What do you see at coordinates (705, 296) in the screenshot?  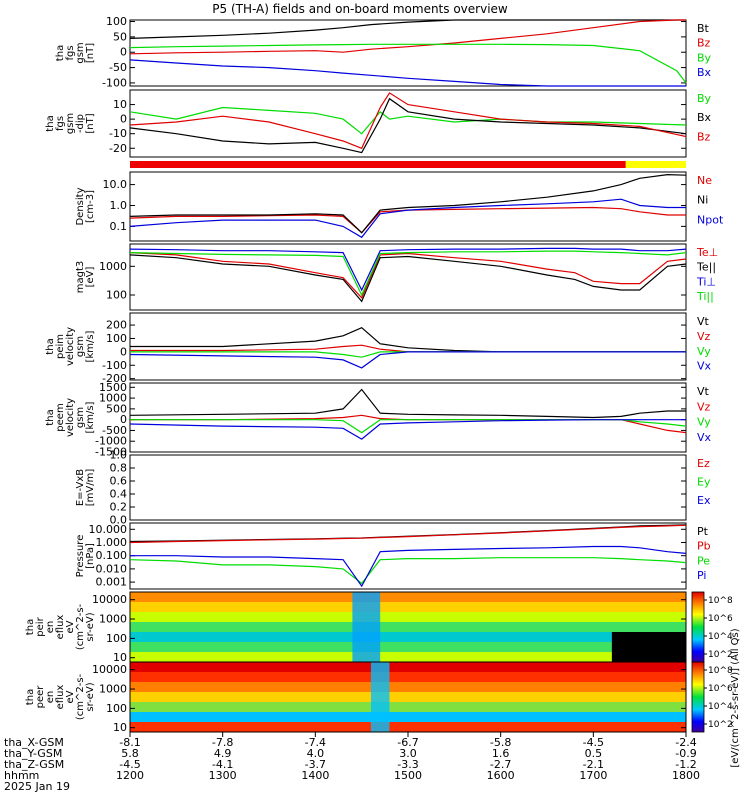 I see `legend-Ti||: Ti||` at bounding box center [705, 296].